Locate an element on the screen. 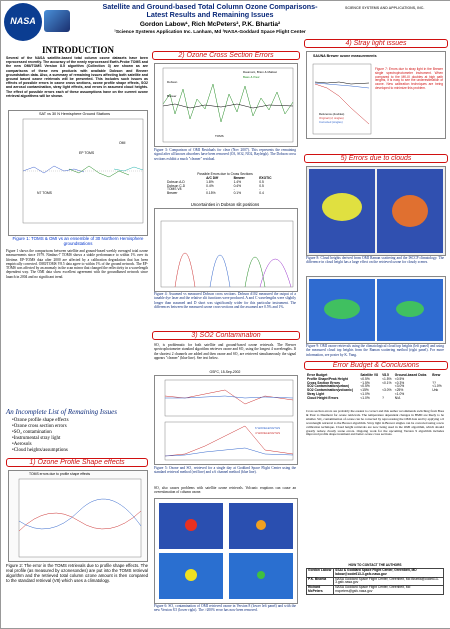 The height and width of the screenshot is (629, 450). logo-circle is located at coordinates (23, 22).